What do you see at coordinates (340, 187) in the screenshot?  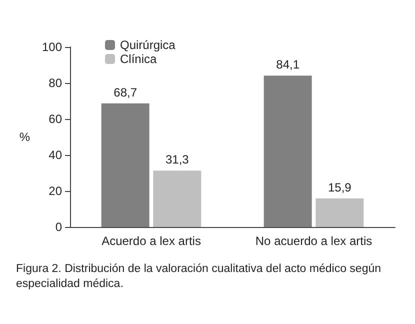 I see `text: 15,9` at bounding box center [340, 187].